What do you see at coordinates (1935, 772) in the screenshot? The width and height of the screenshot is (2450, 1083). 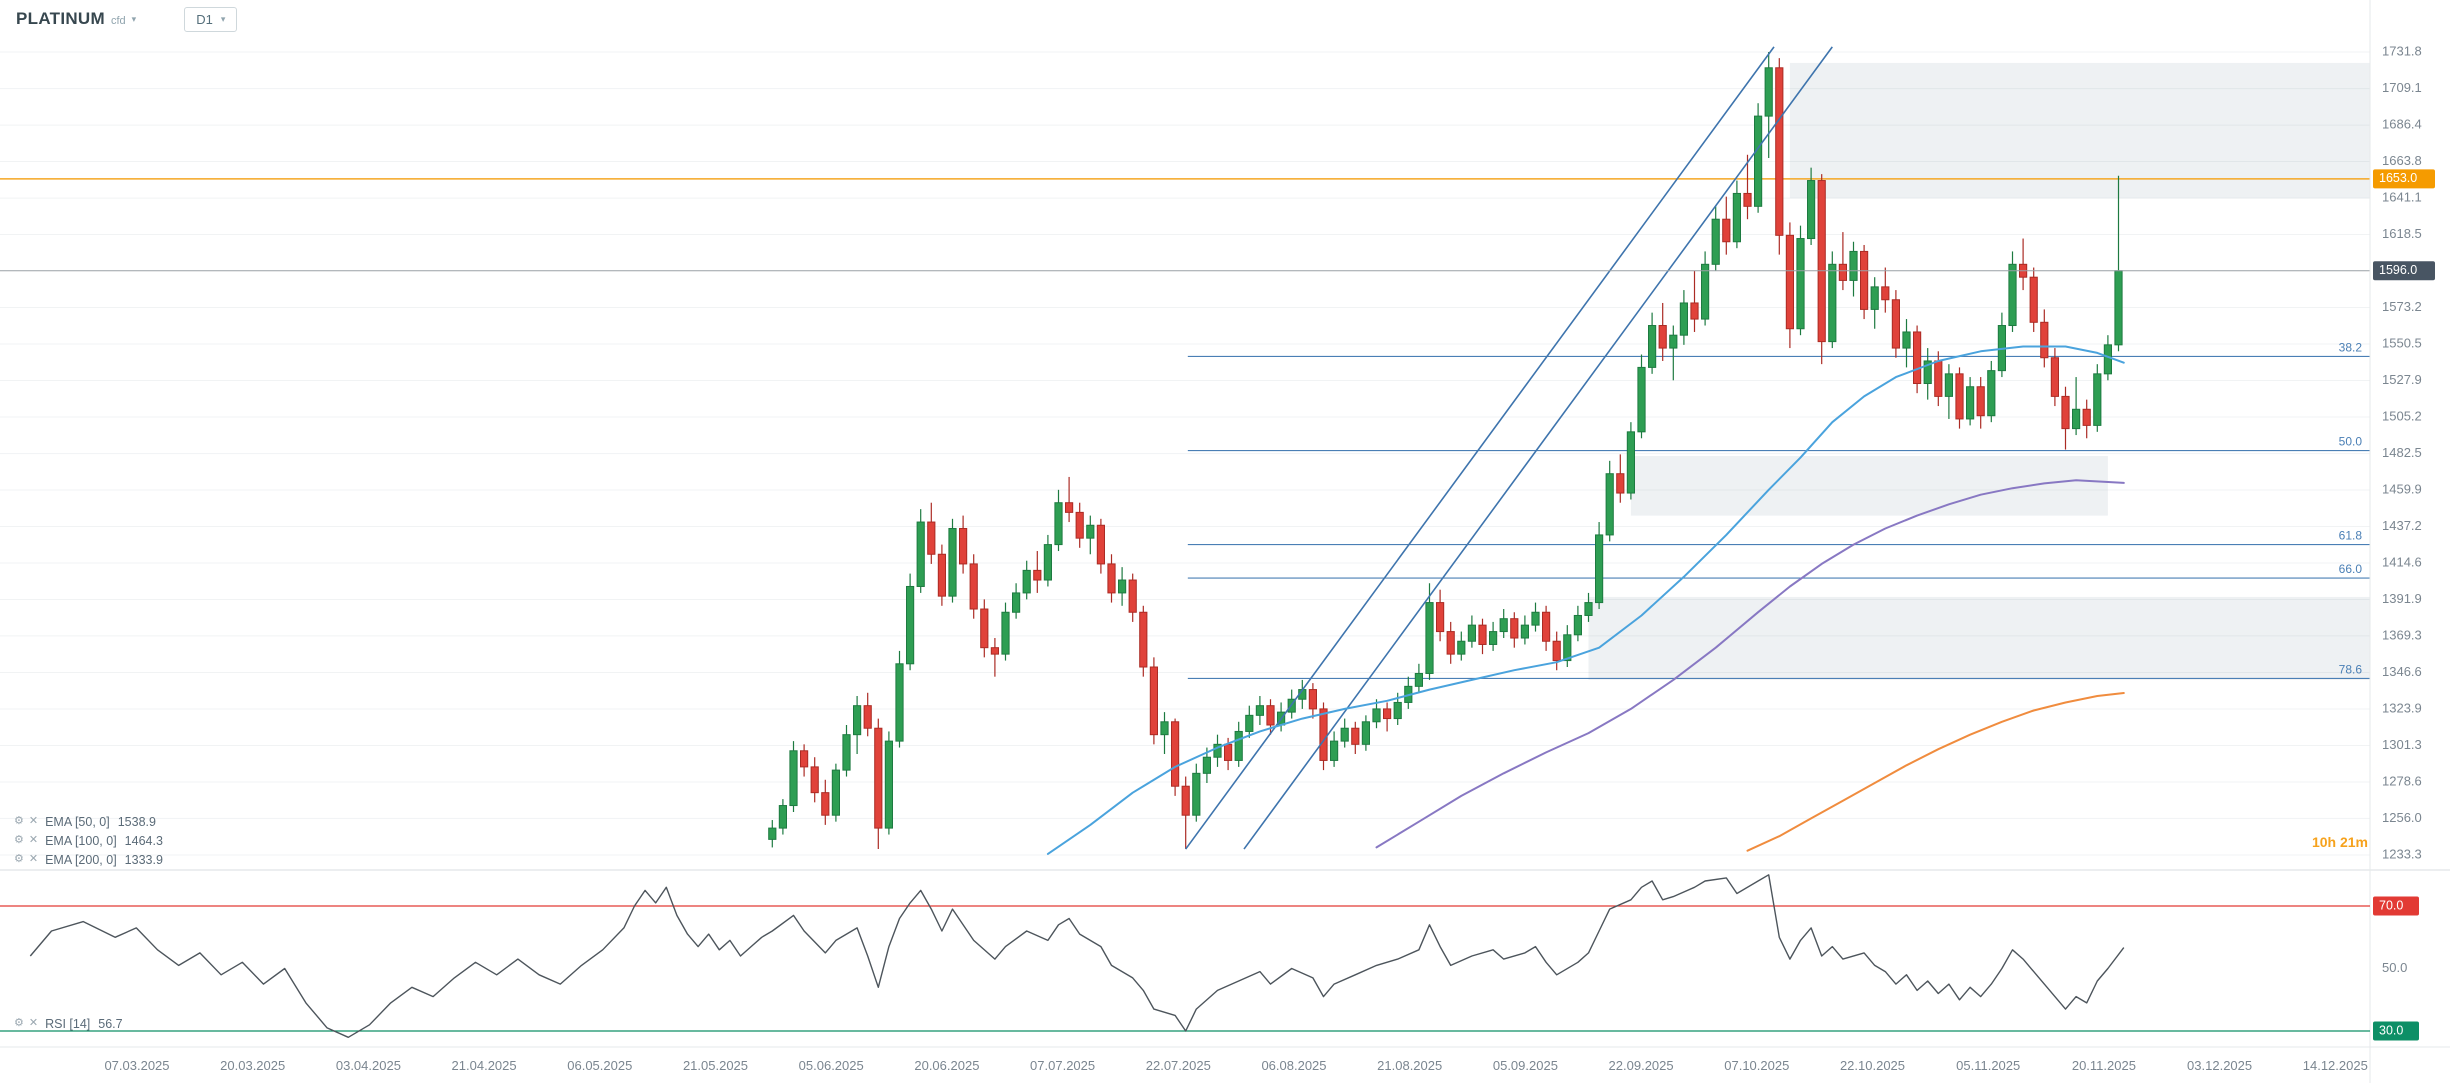 I see `ema-200-line` at bounding box center [1935, 772].